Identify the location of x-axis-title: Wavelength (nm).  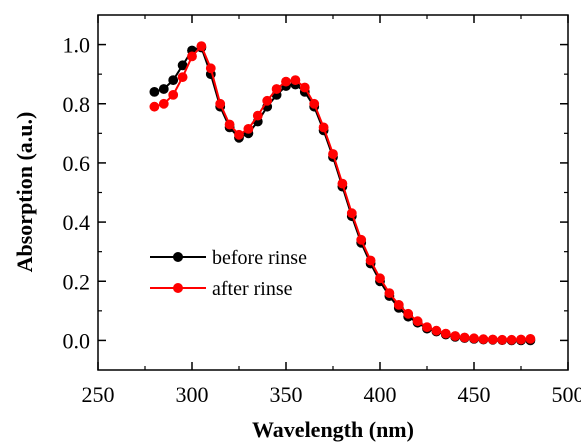
(333, 429).